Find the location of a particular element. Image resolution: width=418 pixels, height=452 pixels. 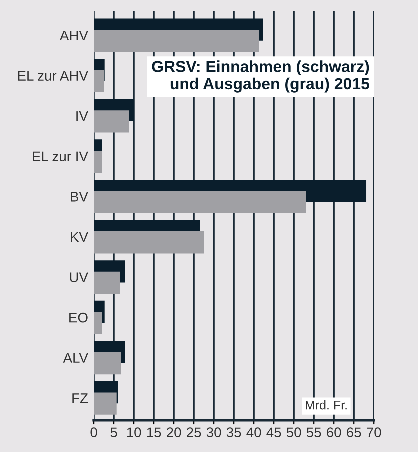

y-tick-label: BV is located at coordinates (79, 197).